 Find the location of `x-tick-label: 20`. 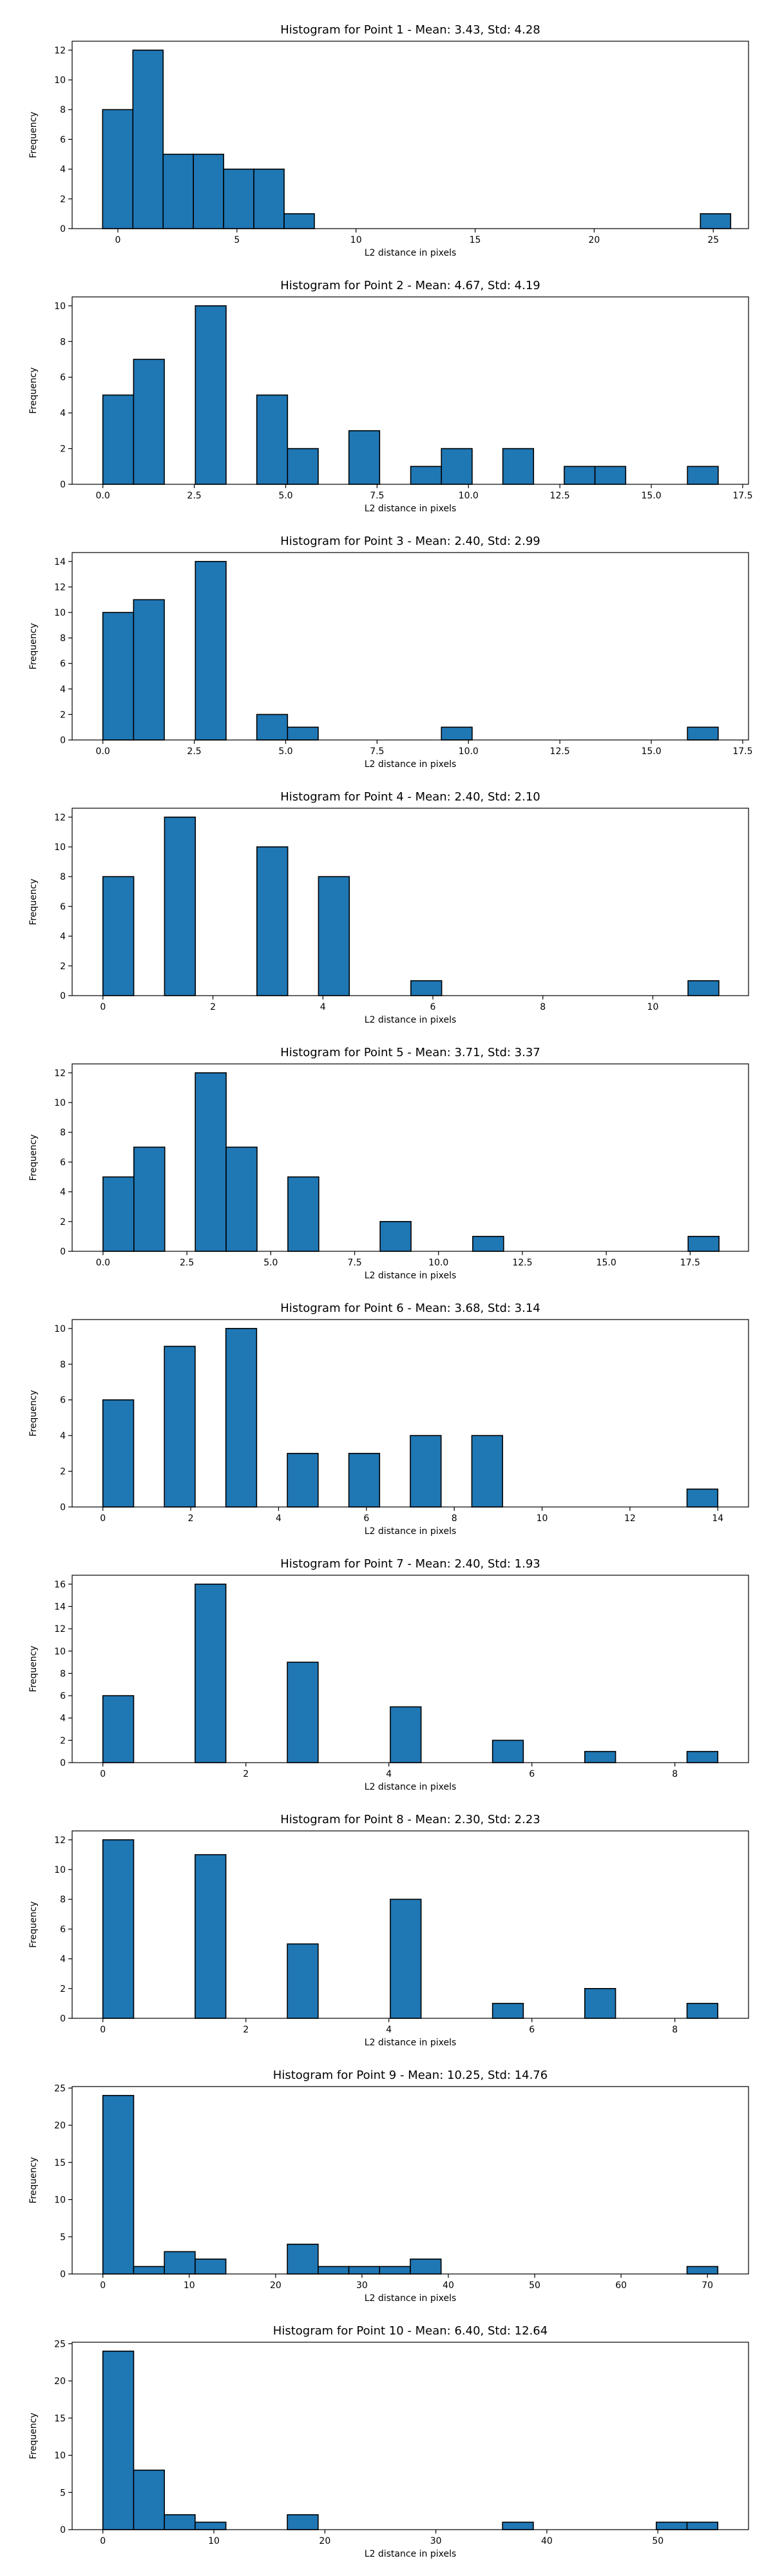

x-tick-label: 20 is located at coordinates (276, 2285).